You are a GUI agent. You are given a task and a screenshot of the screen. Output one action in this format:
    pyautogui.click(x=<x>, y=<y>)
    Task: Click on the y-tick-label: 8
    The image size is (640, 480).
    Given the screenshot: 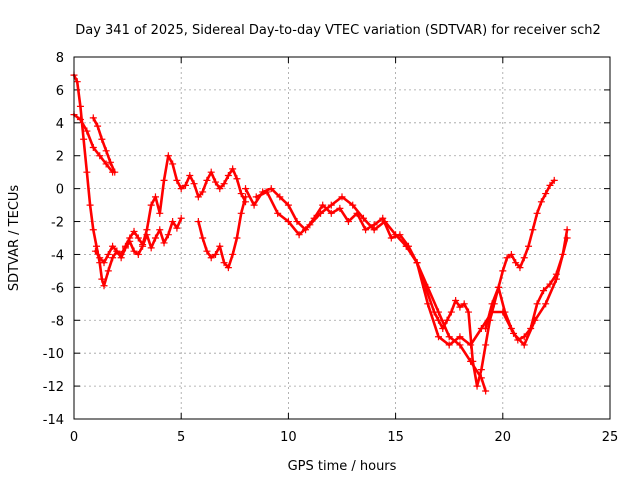 What is the action you would take?
    pyautogui.click(x=60, y=58)
    